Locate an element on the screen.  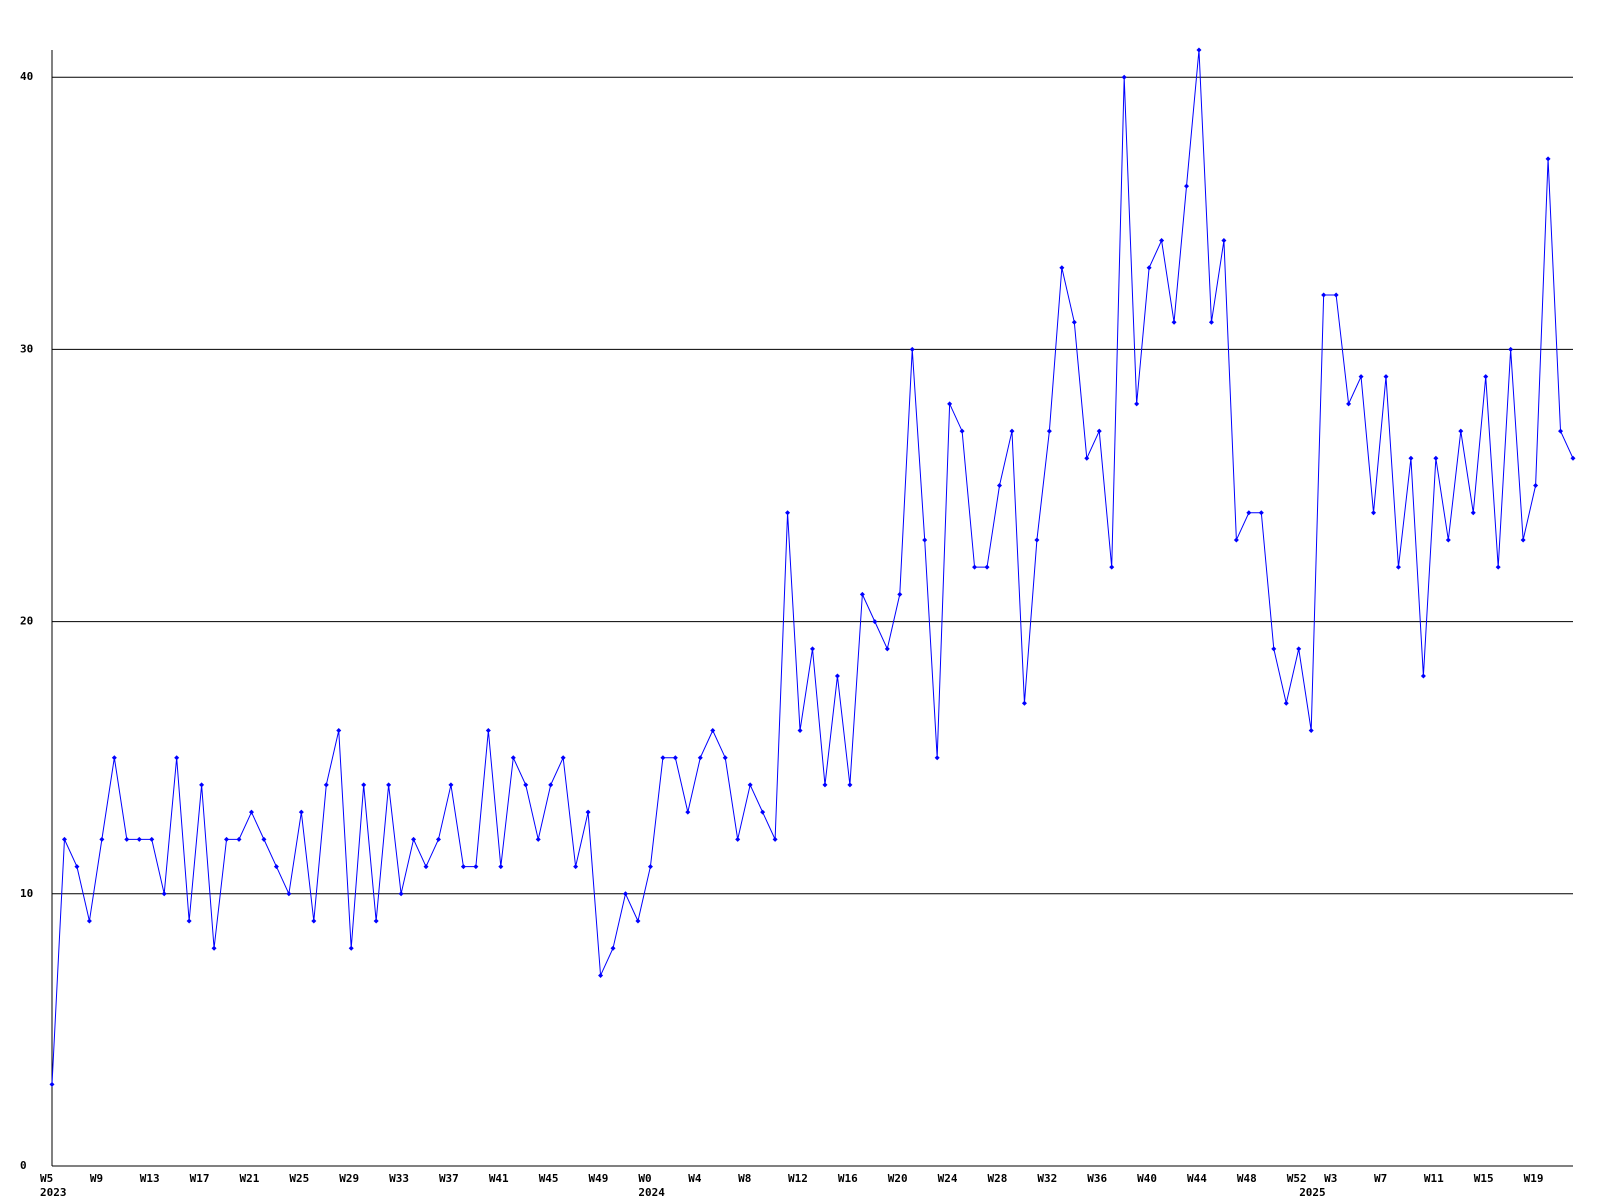
x-tick-label: W7 is located at coordinates (1380, 1178).